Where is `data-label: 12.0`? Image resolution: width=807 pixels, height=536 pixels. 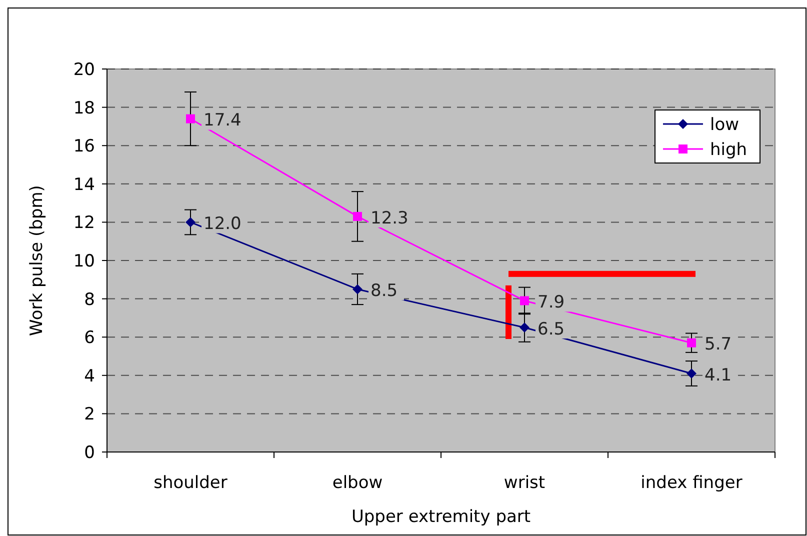
data-label: 12.0 is located at coordinates (223, 224).